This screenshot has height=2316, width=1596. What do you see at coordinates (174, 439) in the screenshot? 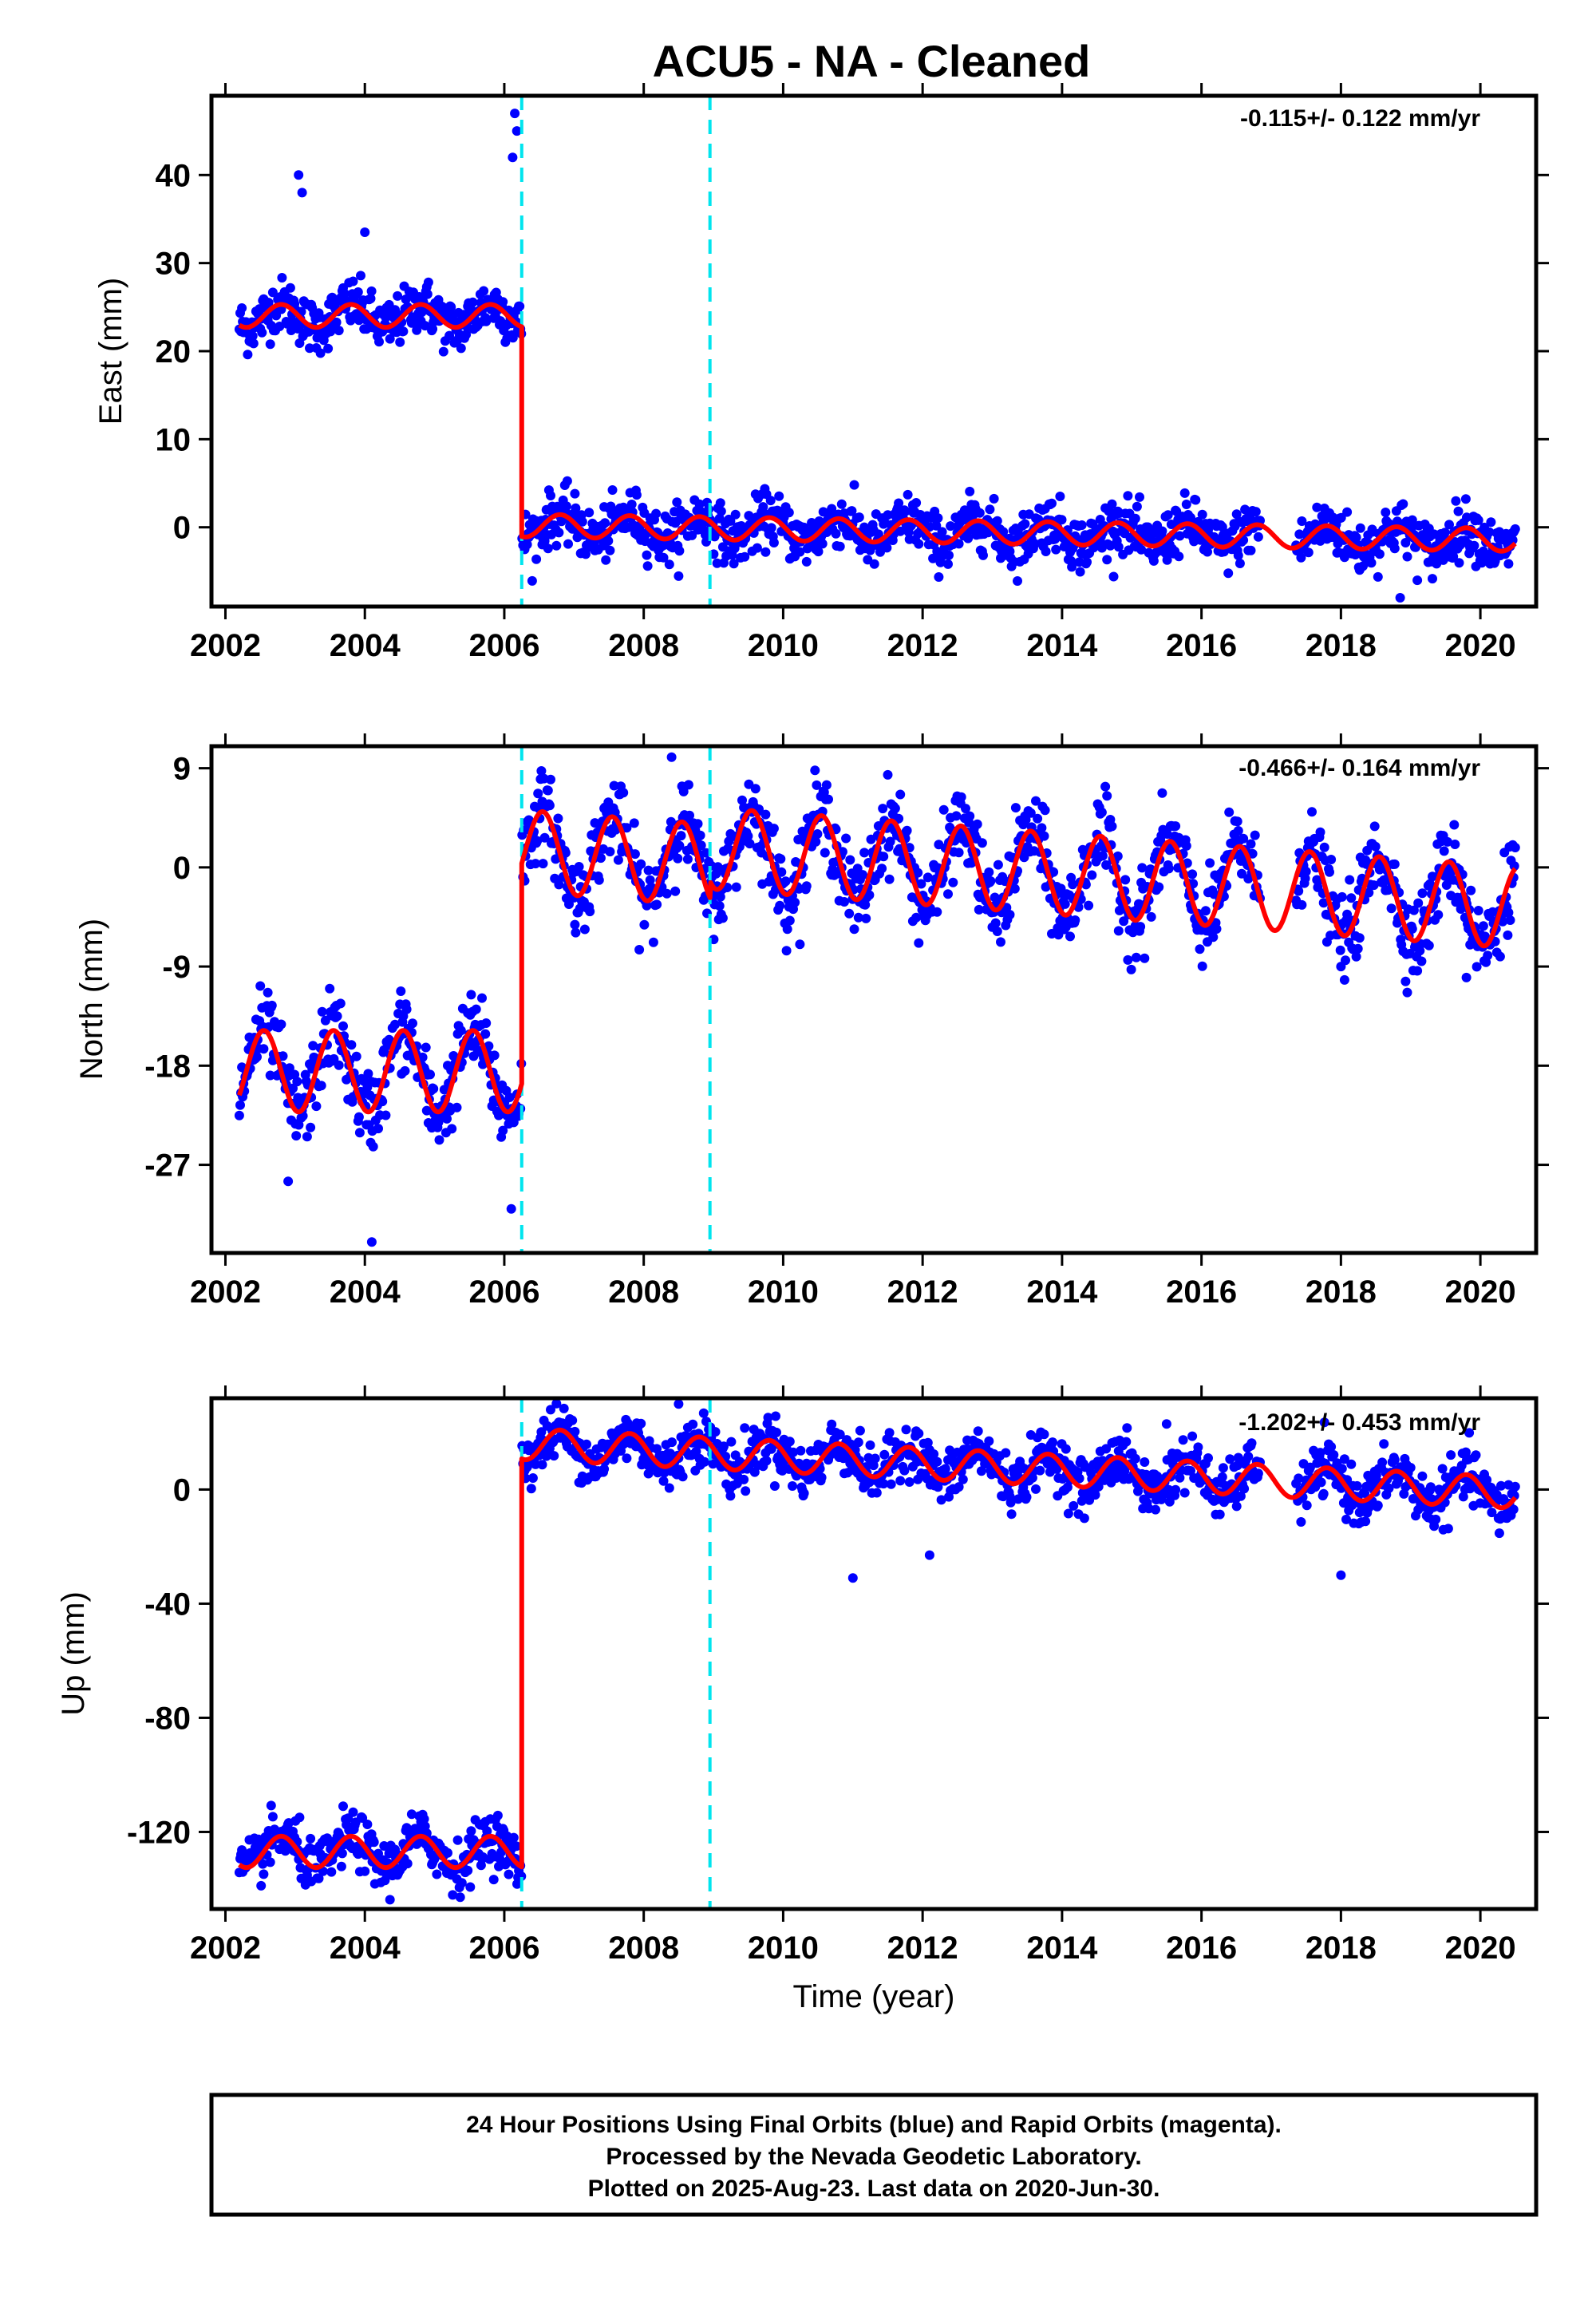
I see `y-tick-label: 10` at bounding box center [174, 439].